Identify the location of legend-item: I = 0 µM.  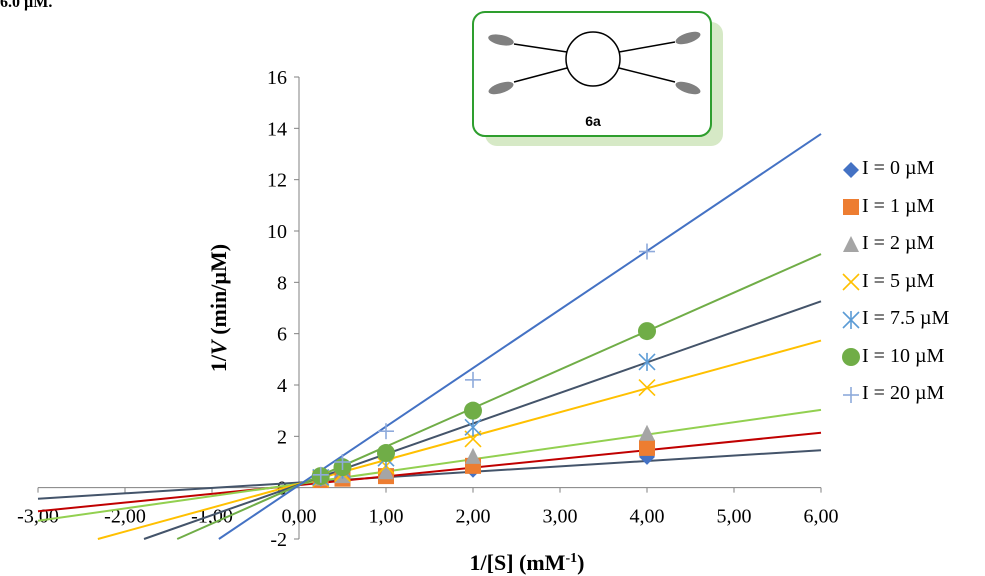
(894, 169).